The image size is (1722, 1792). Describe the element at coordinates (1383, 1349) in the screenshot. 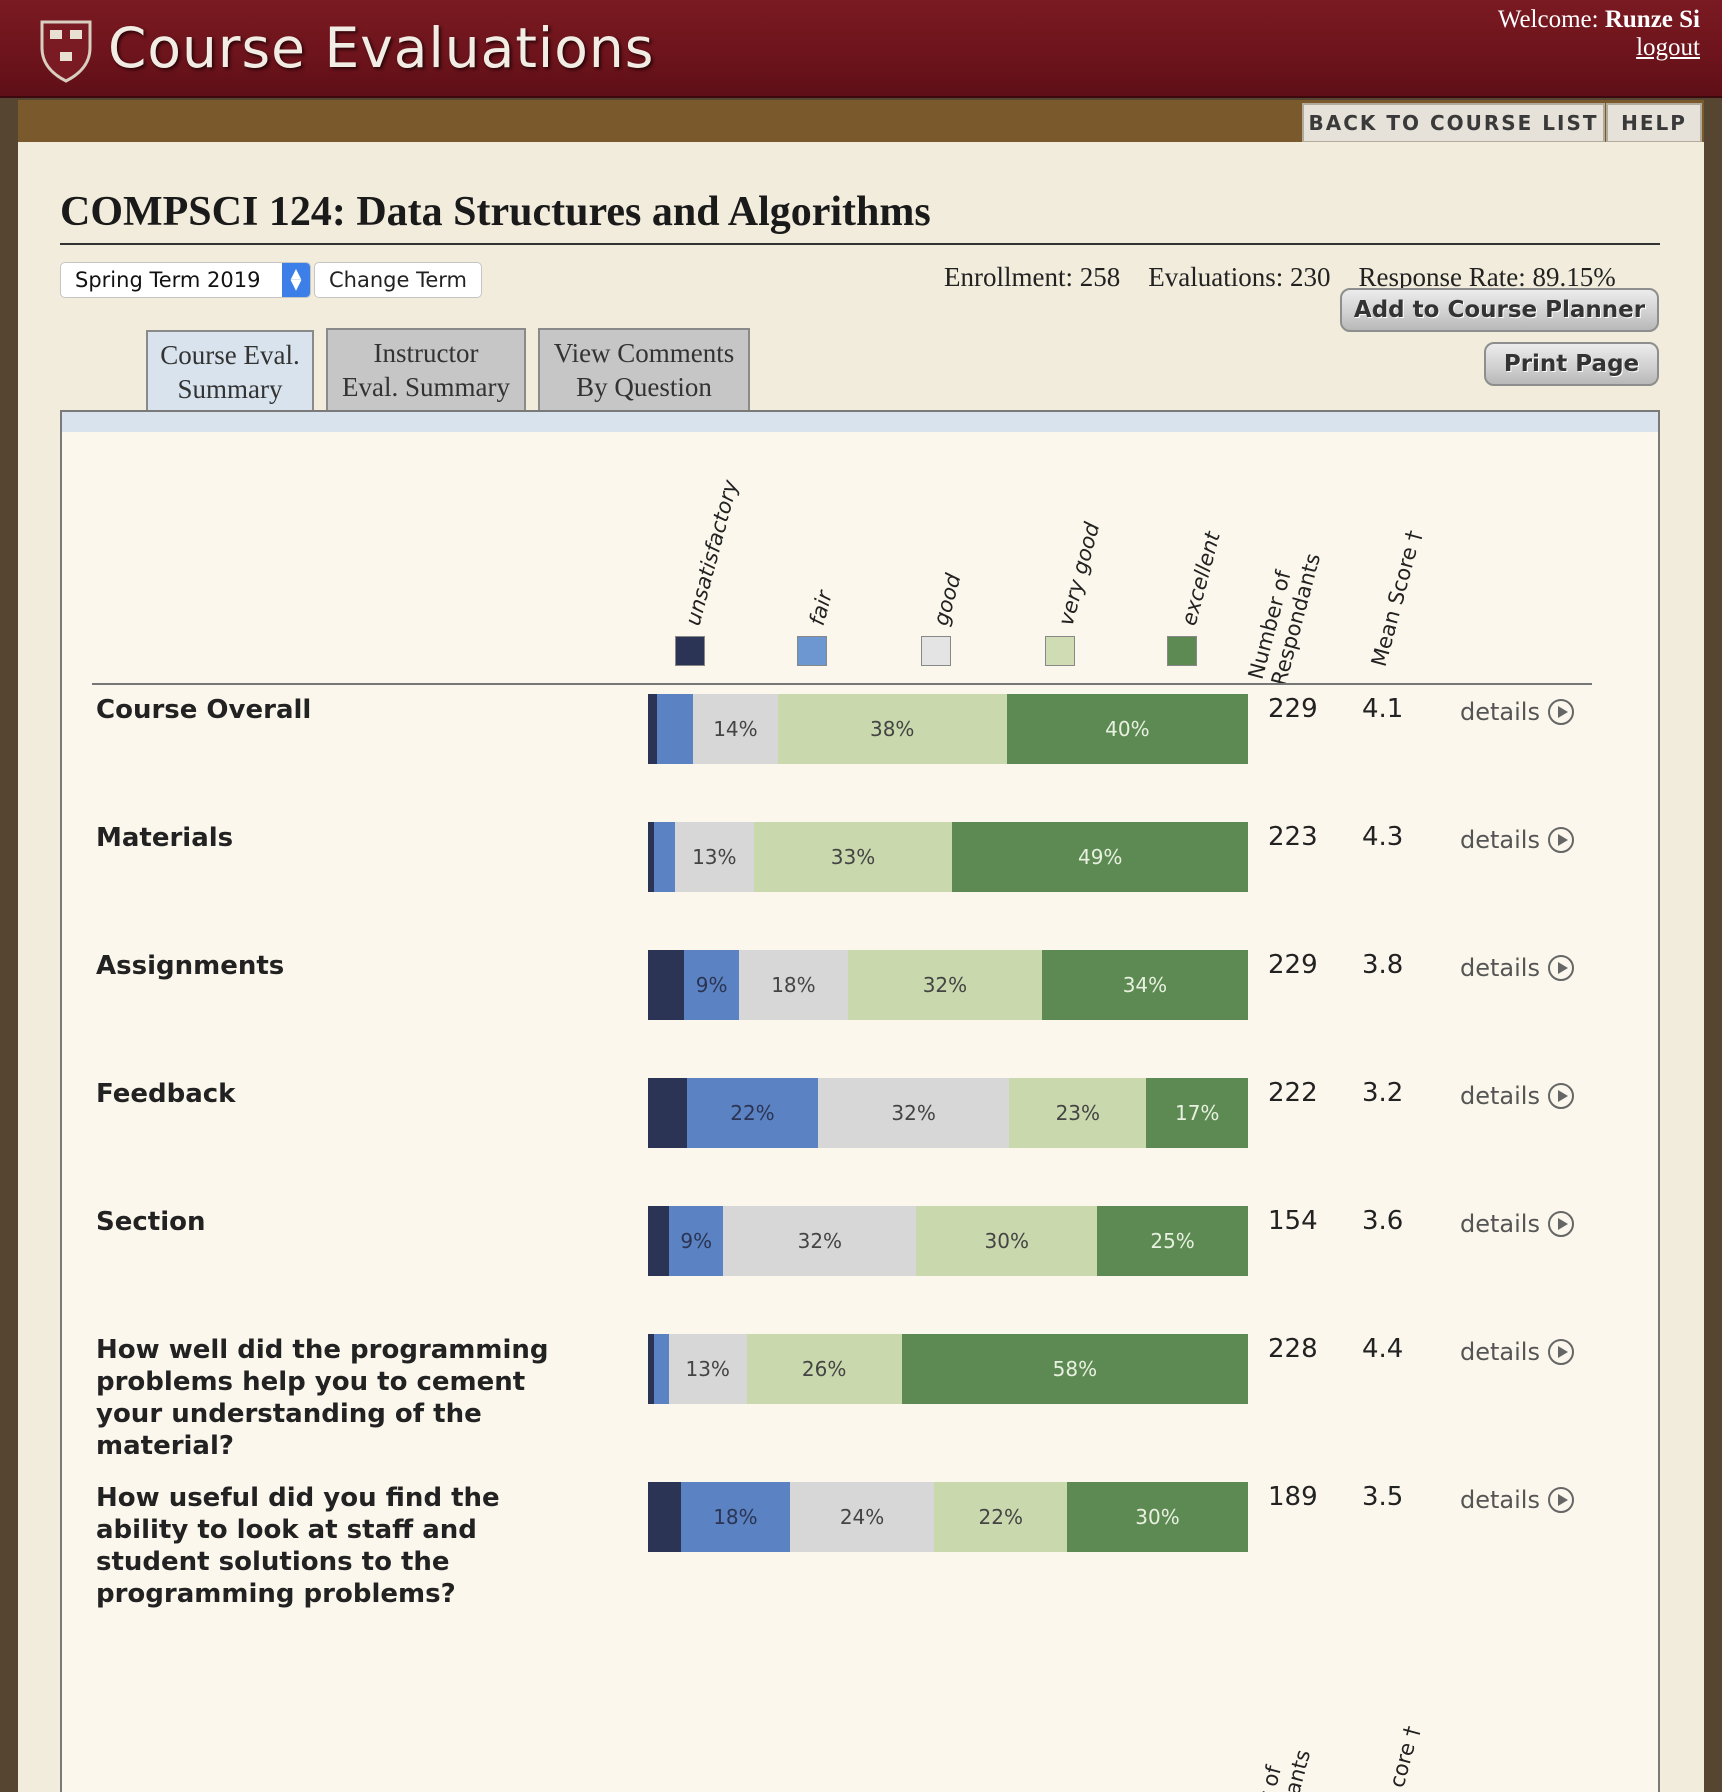

I see `mean-score: 4.4` at that location.